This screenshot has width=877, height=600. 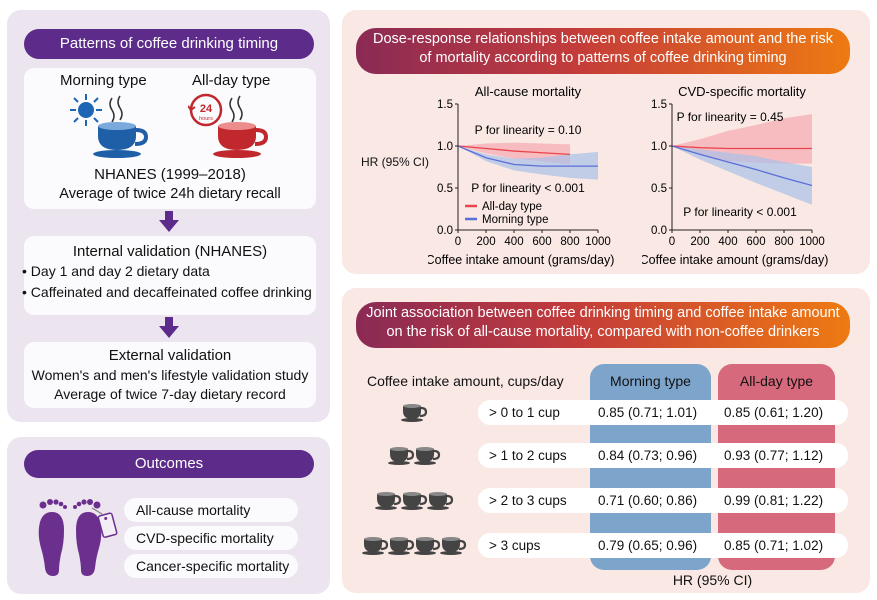 I want to click on row-label: > 3 cups, so click(x=515, y=545).